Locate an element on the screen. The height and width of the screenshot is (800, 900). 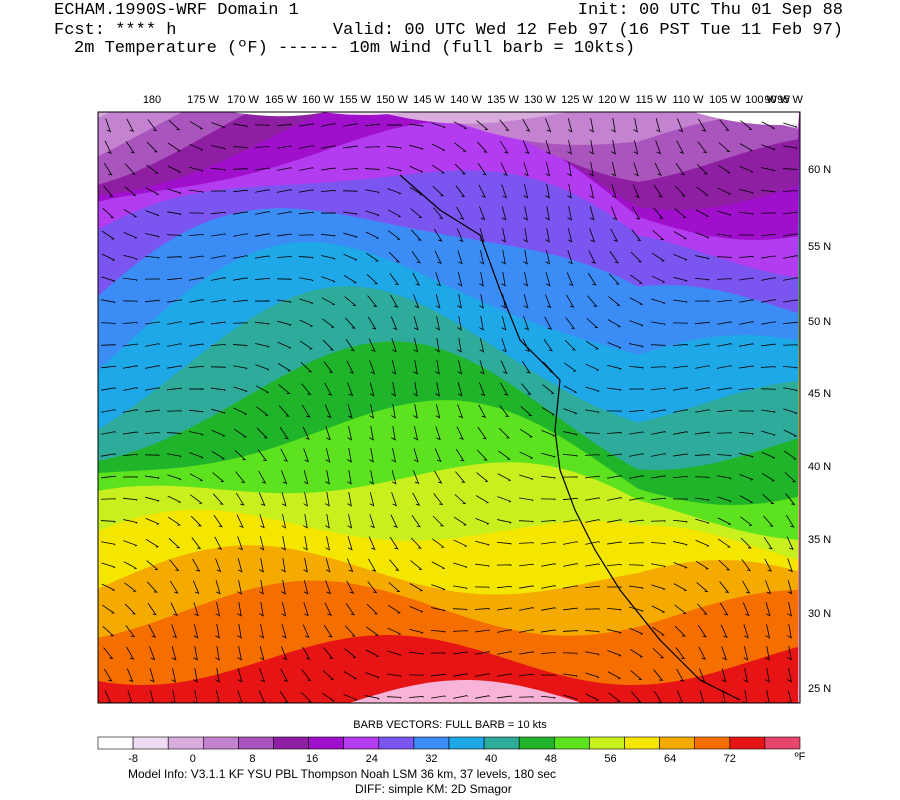
longitude-label: 155 W is located at coordinates (355, 100).